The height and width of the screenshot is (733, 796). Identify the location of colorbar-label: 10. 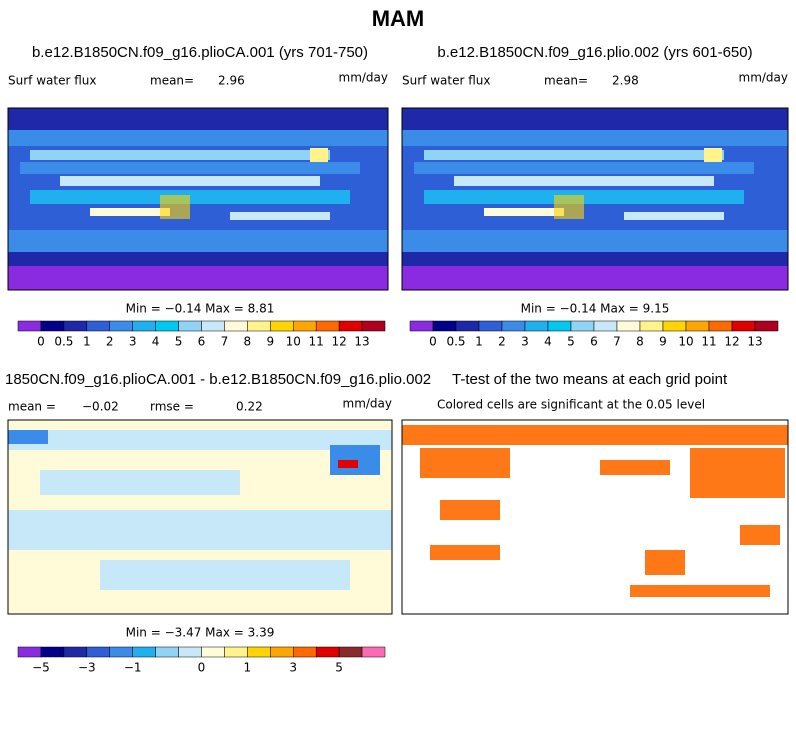
(293, 342).